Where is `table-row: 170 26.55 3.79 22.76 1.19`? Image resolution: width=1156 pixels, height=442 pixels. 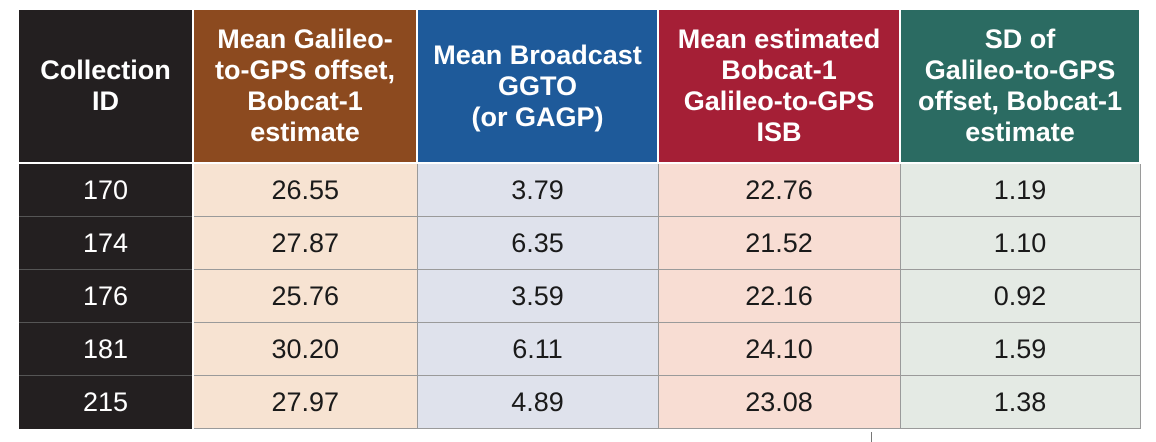
table-row: 170 26.55 3.79 22.76 1.19 is located at coordinates (580, 189).